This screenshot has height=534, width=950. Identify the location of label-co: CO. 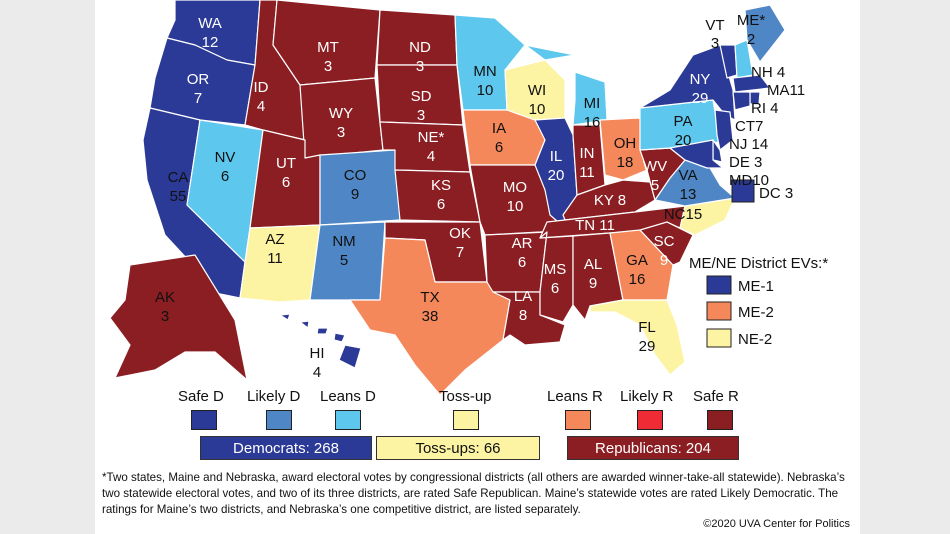
(355, 175).